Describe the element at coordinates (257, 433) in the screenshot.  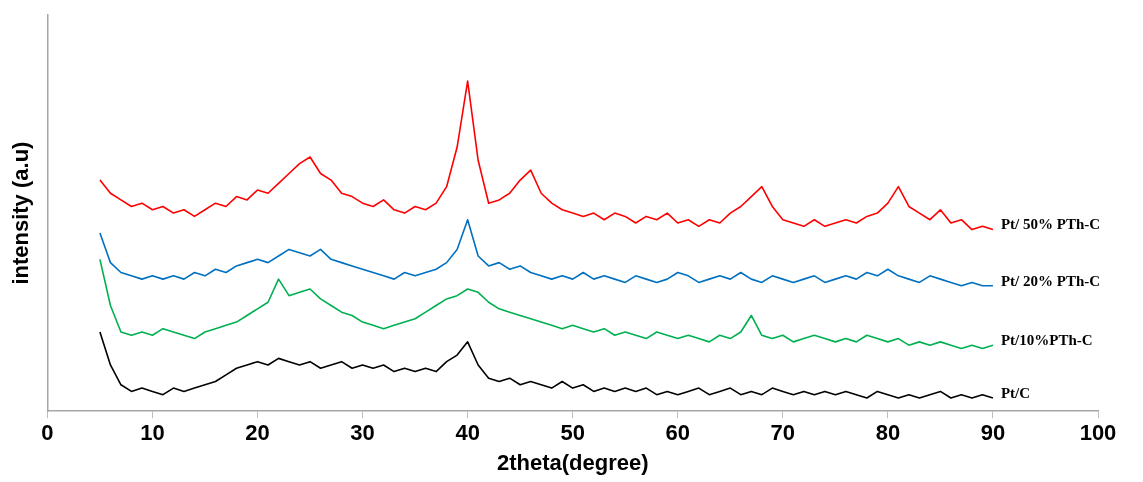
I see `x-tick-label: 20` at that location.